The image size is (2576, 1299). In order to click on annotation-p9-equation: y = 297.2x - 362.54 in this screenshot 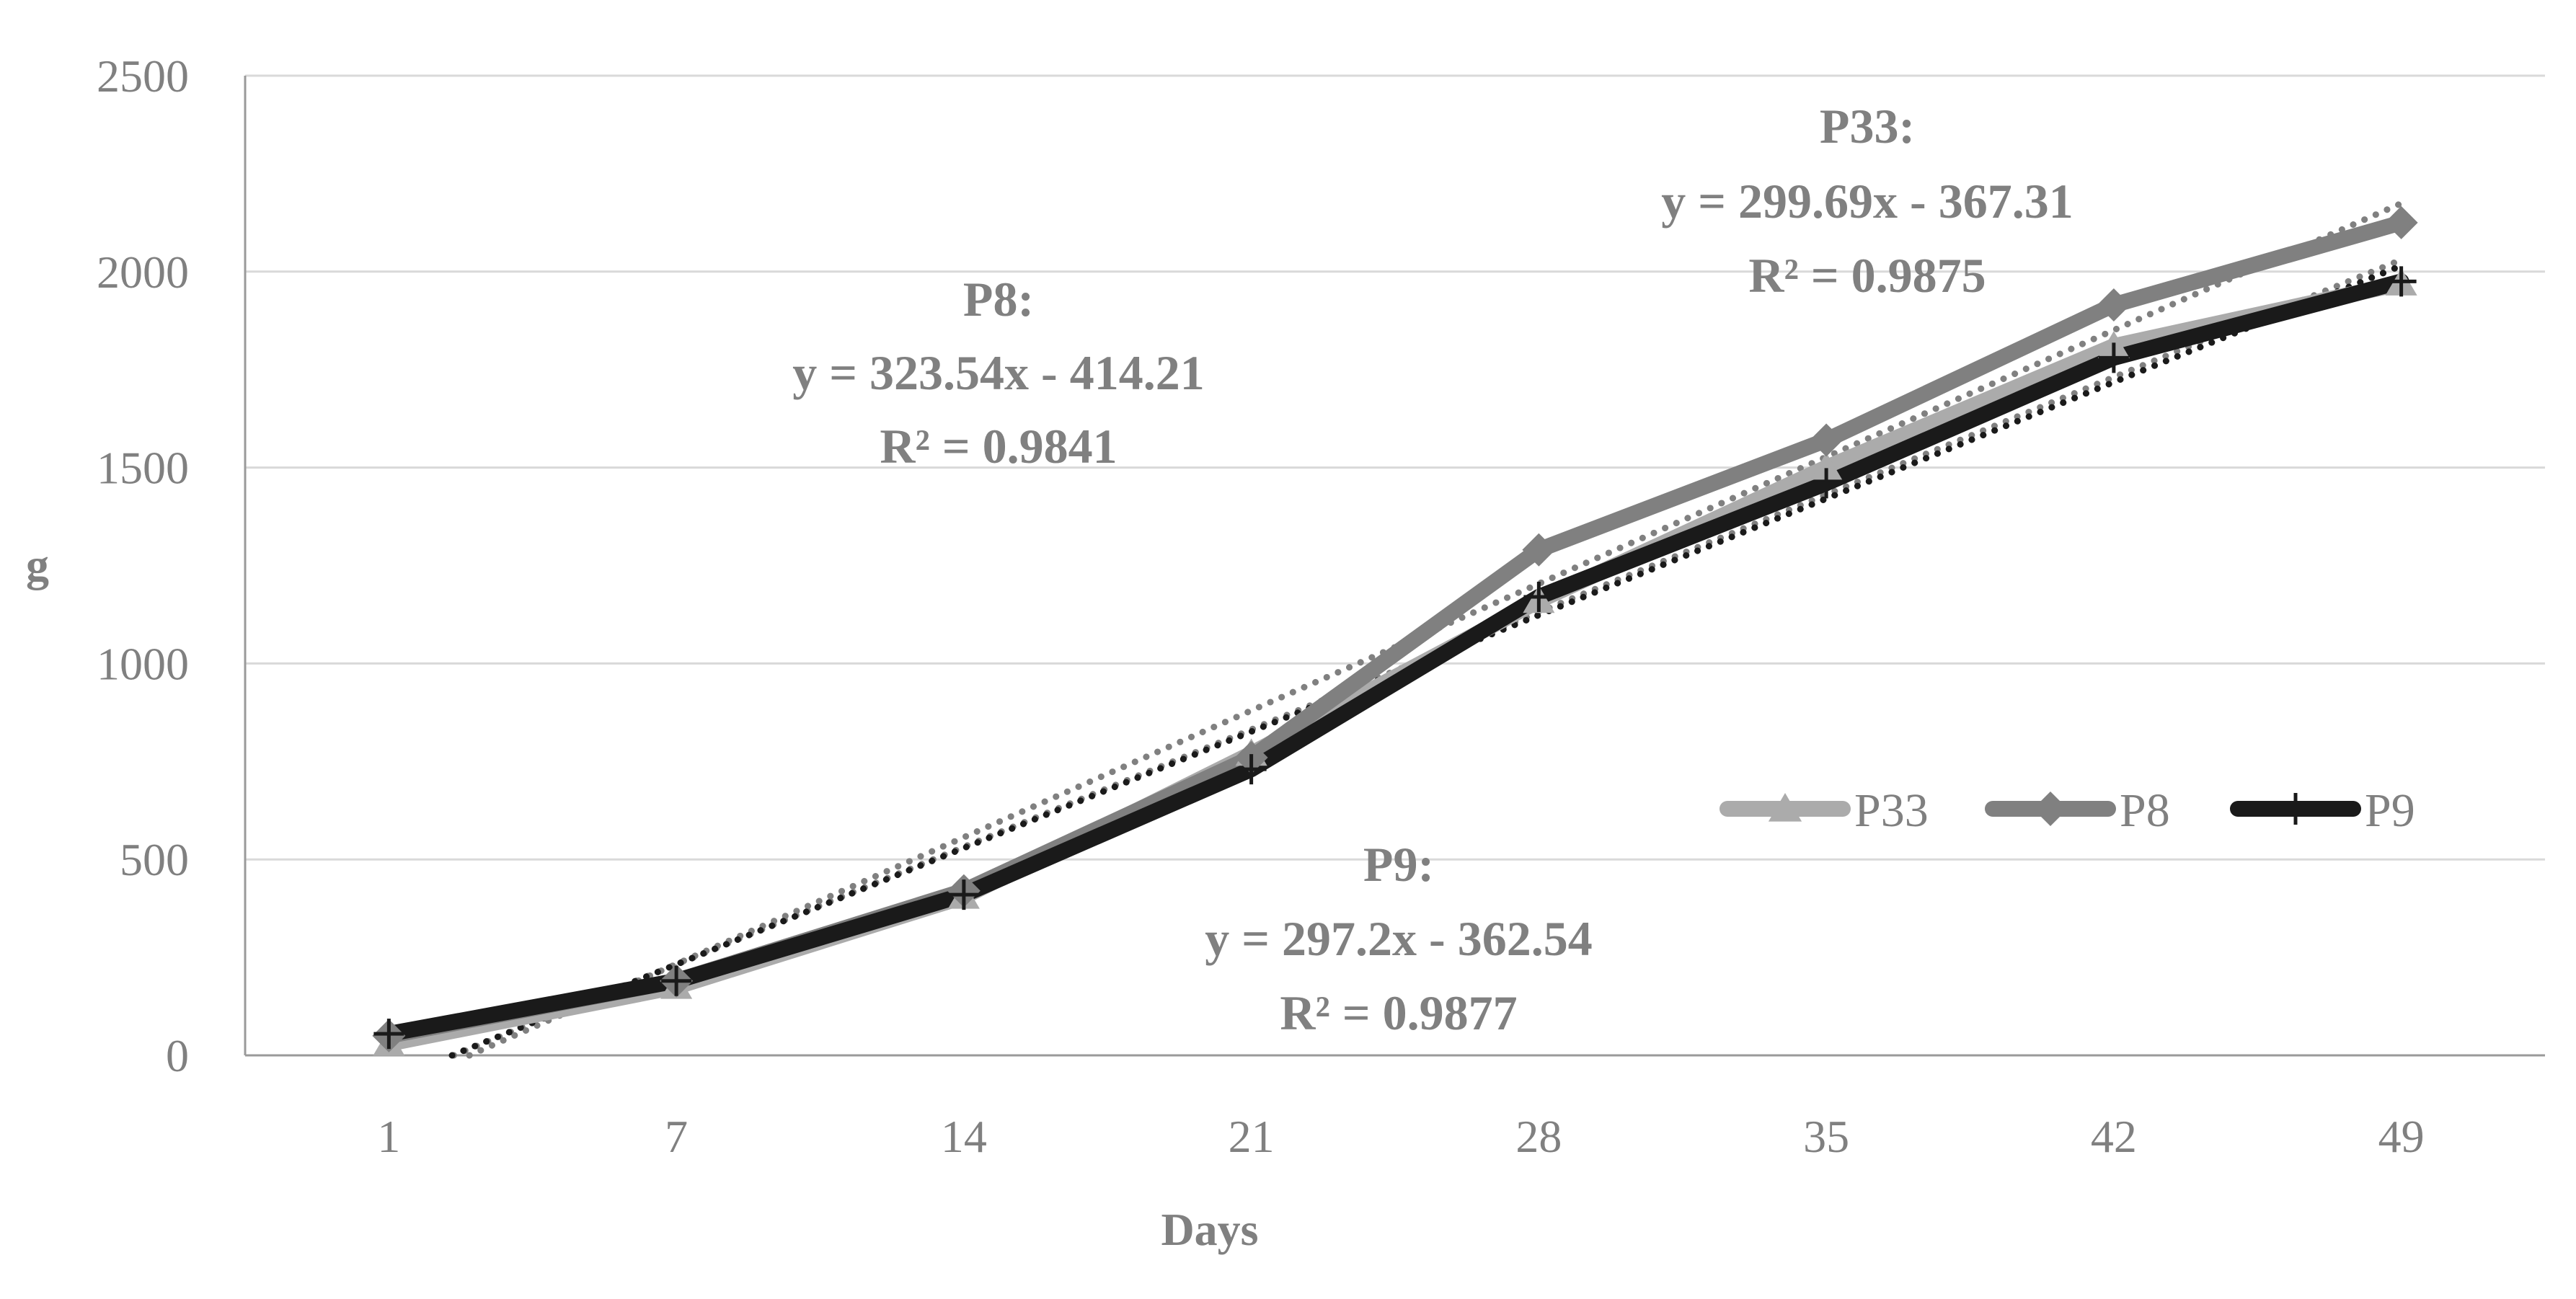, I will do `click(1398, 938)`.